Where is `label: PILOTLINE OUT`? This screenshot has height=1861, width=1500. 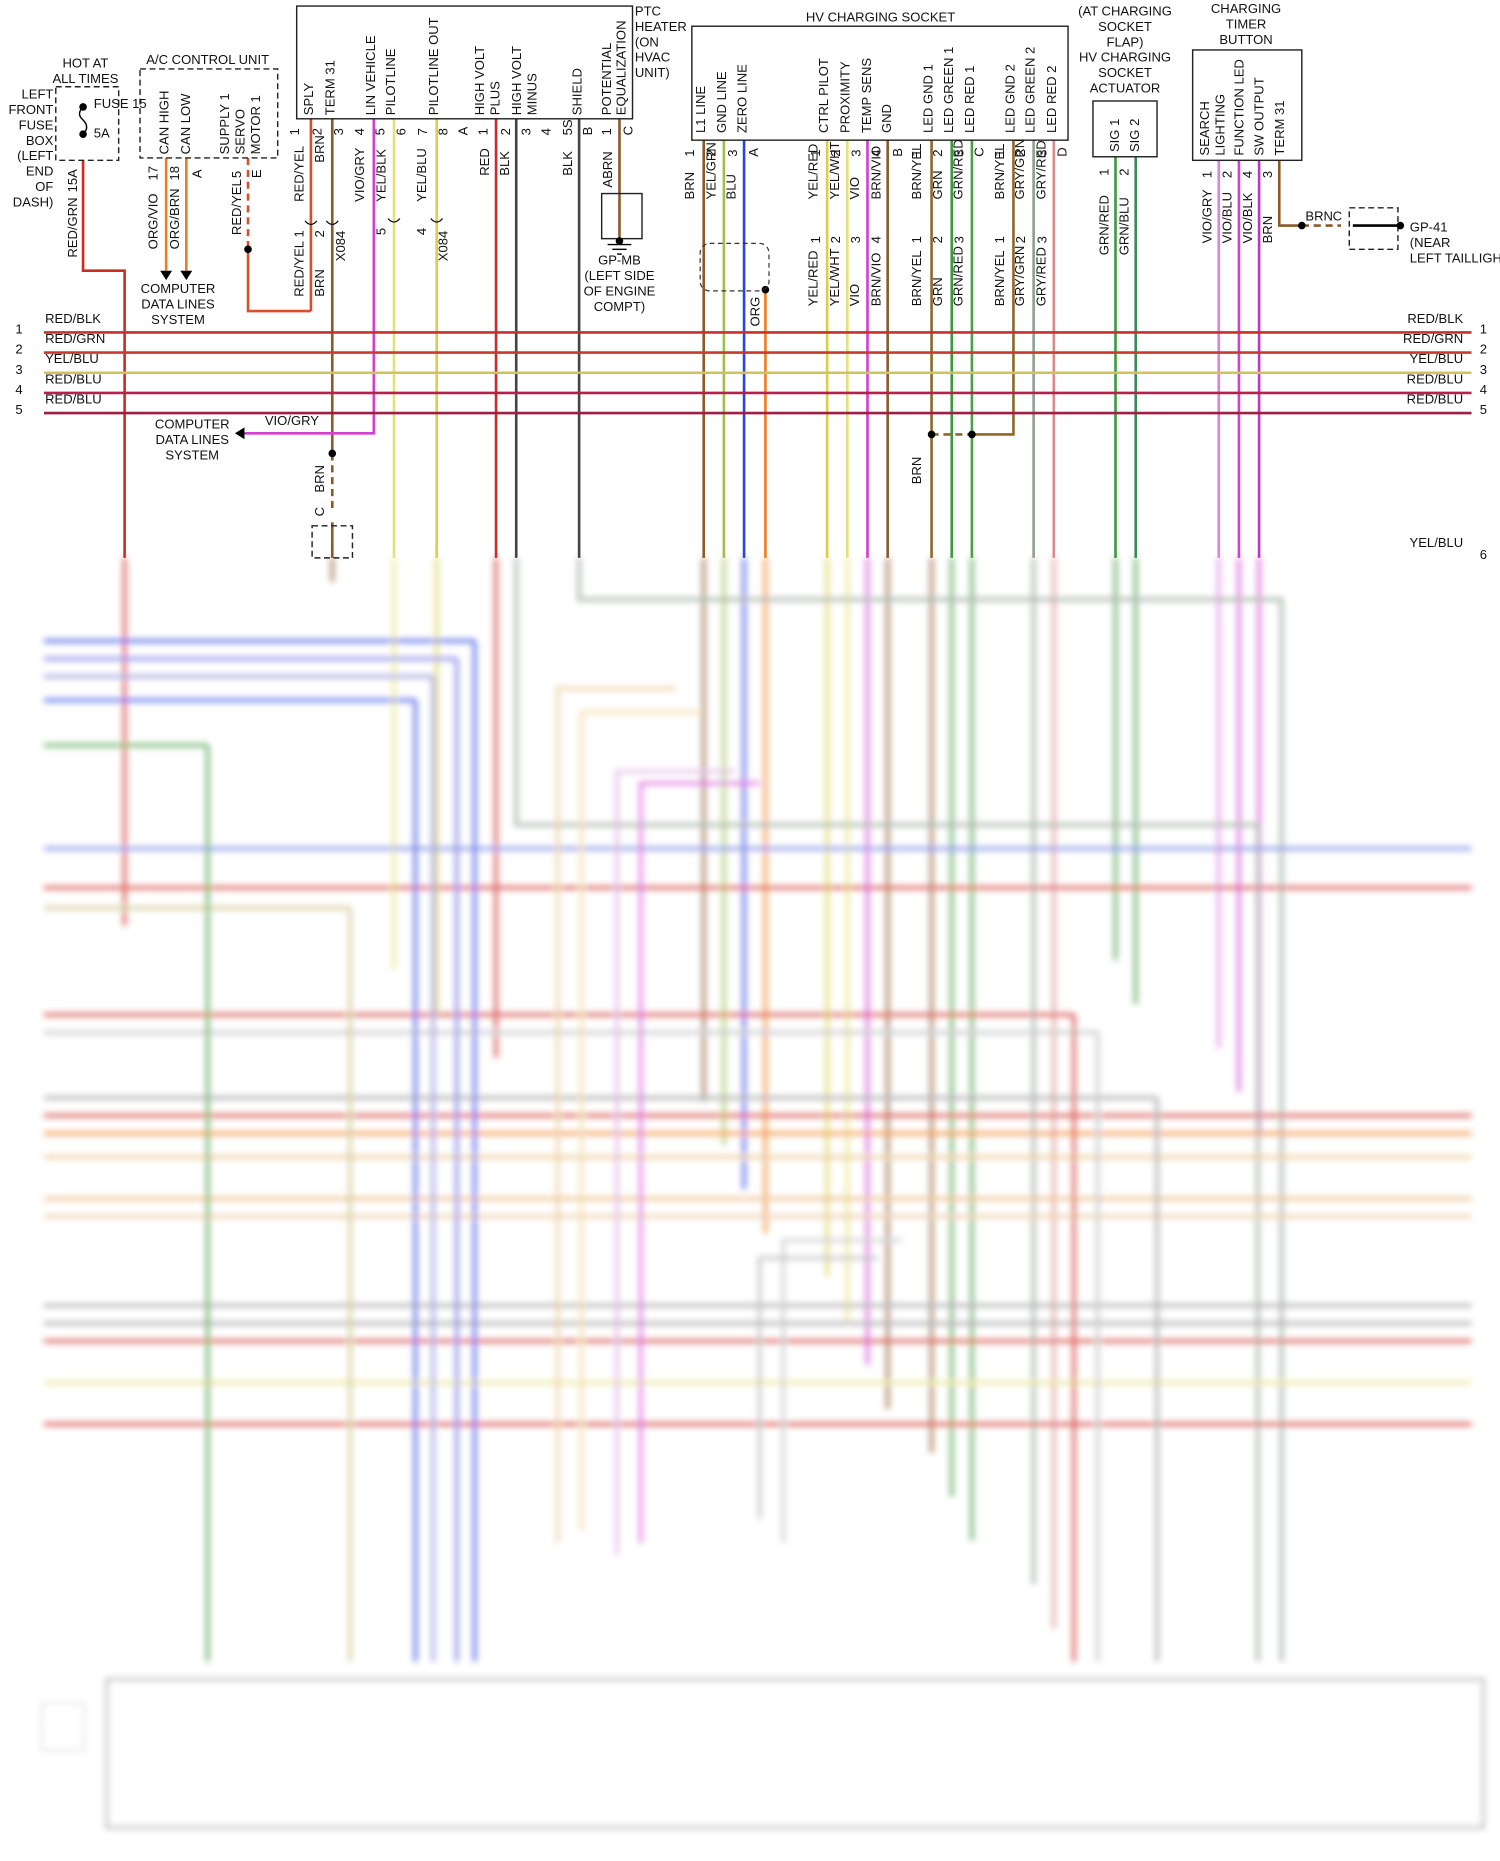 label: PILOTLINE OUT is located at coordinates (433, 66).